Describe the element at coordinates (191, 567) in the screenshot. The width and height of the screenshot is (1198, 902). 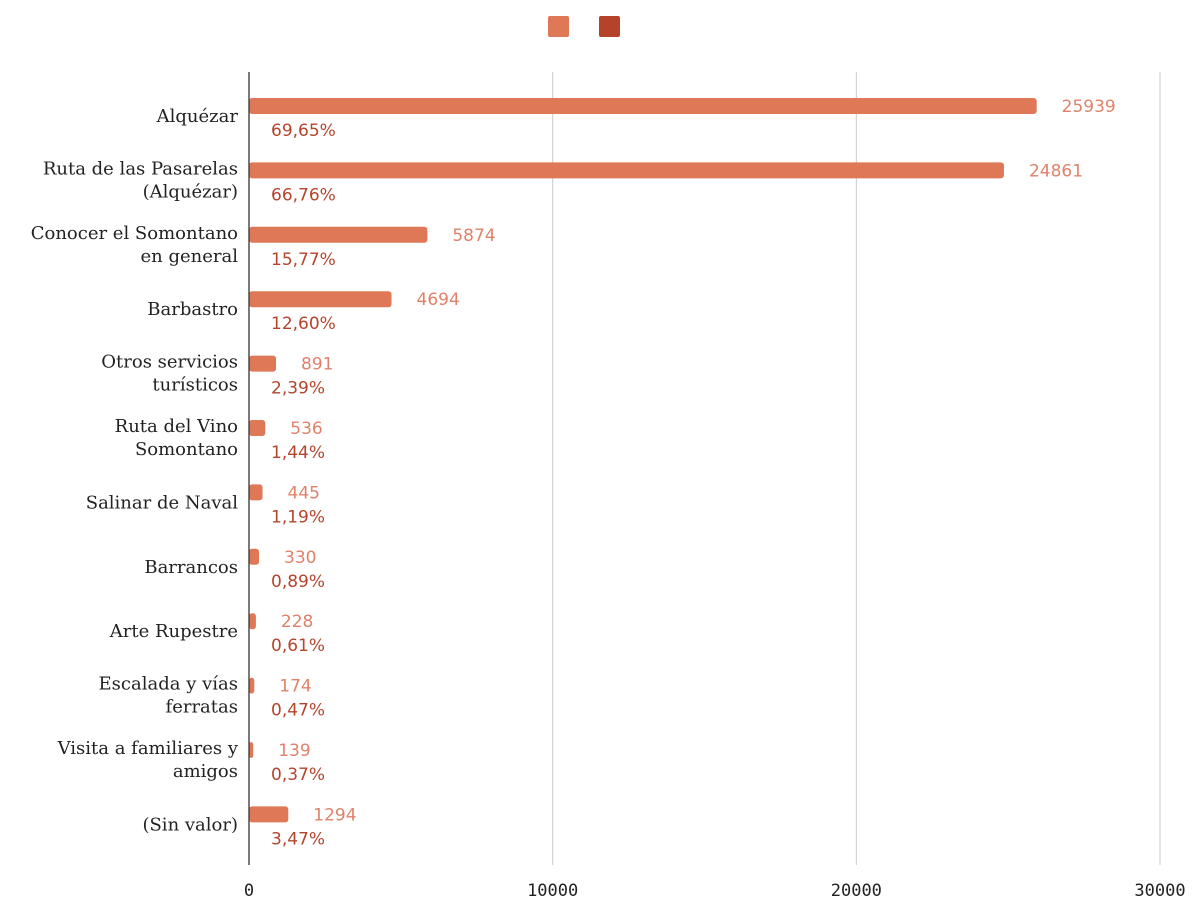
I see `category-label: Barrancos` at that location.